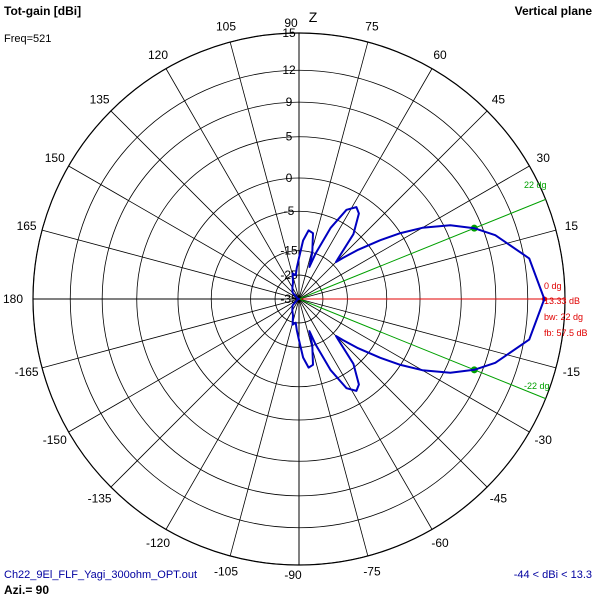 This screenshot has width=598, height=598. I want to click on angle-tick-label: 30, so click(544, 158).